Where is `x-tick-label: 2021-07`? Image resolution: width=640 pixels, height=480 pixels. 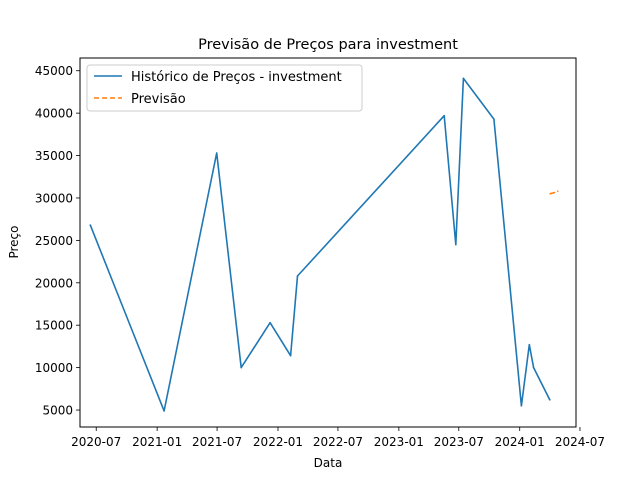 x-tick-label: 2021-07 is located at coordinates (217, 442).